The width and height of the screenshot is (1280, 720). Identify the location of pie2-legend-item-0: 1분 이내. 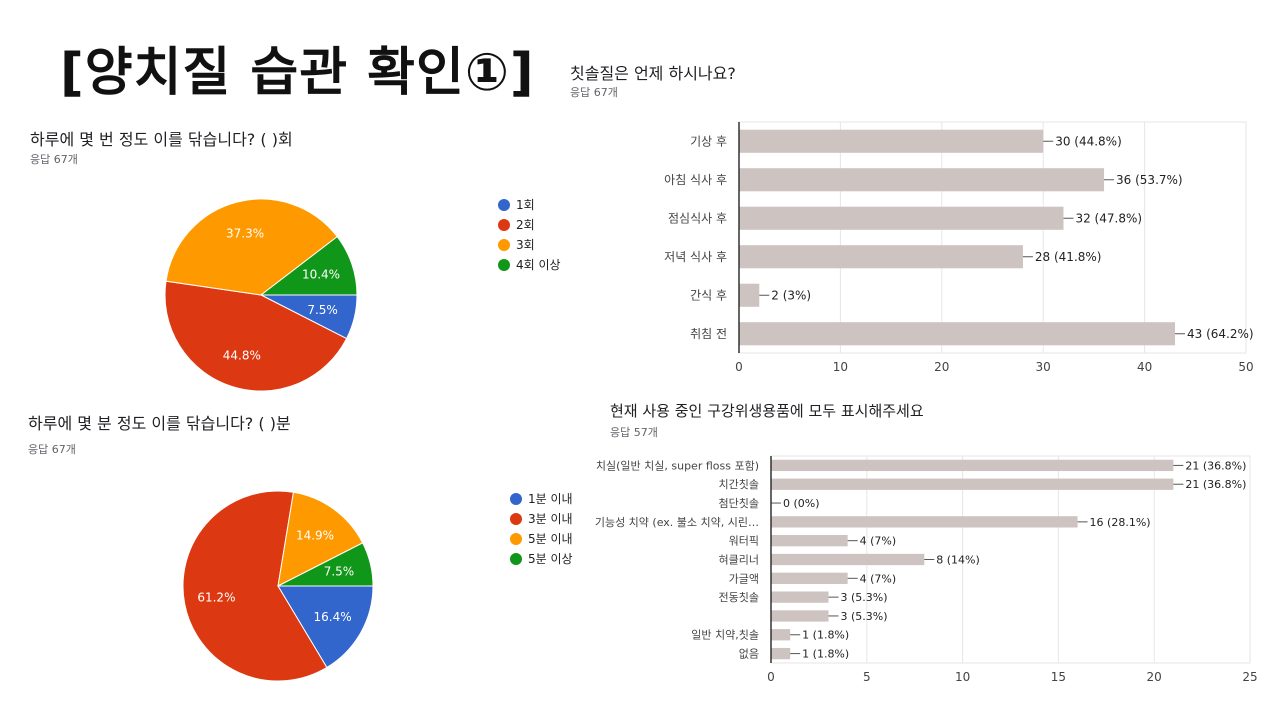
(541, 498).